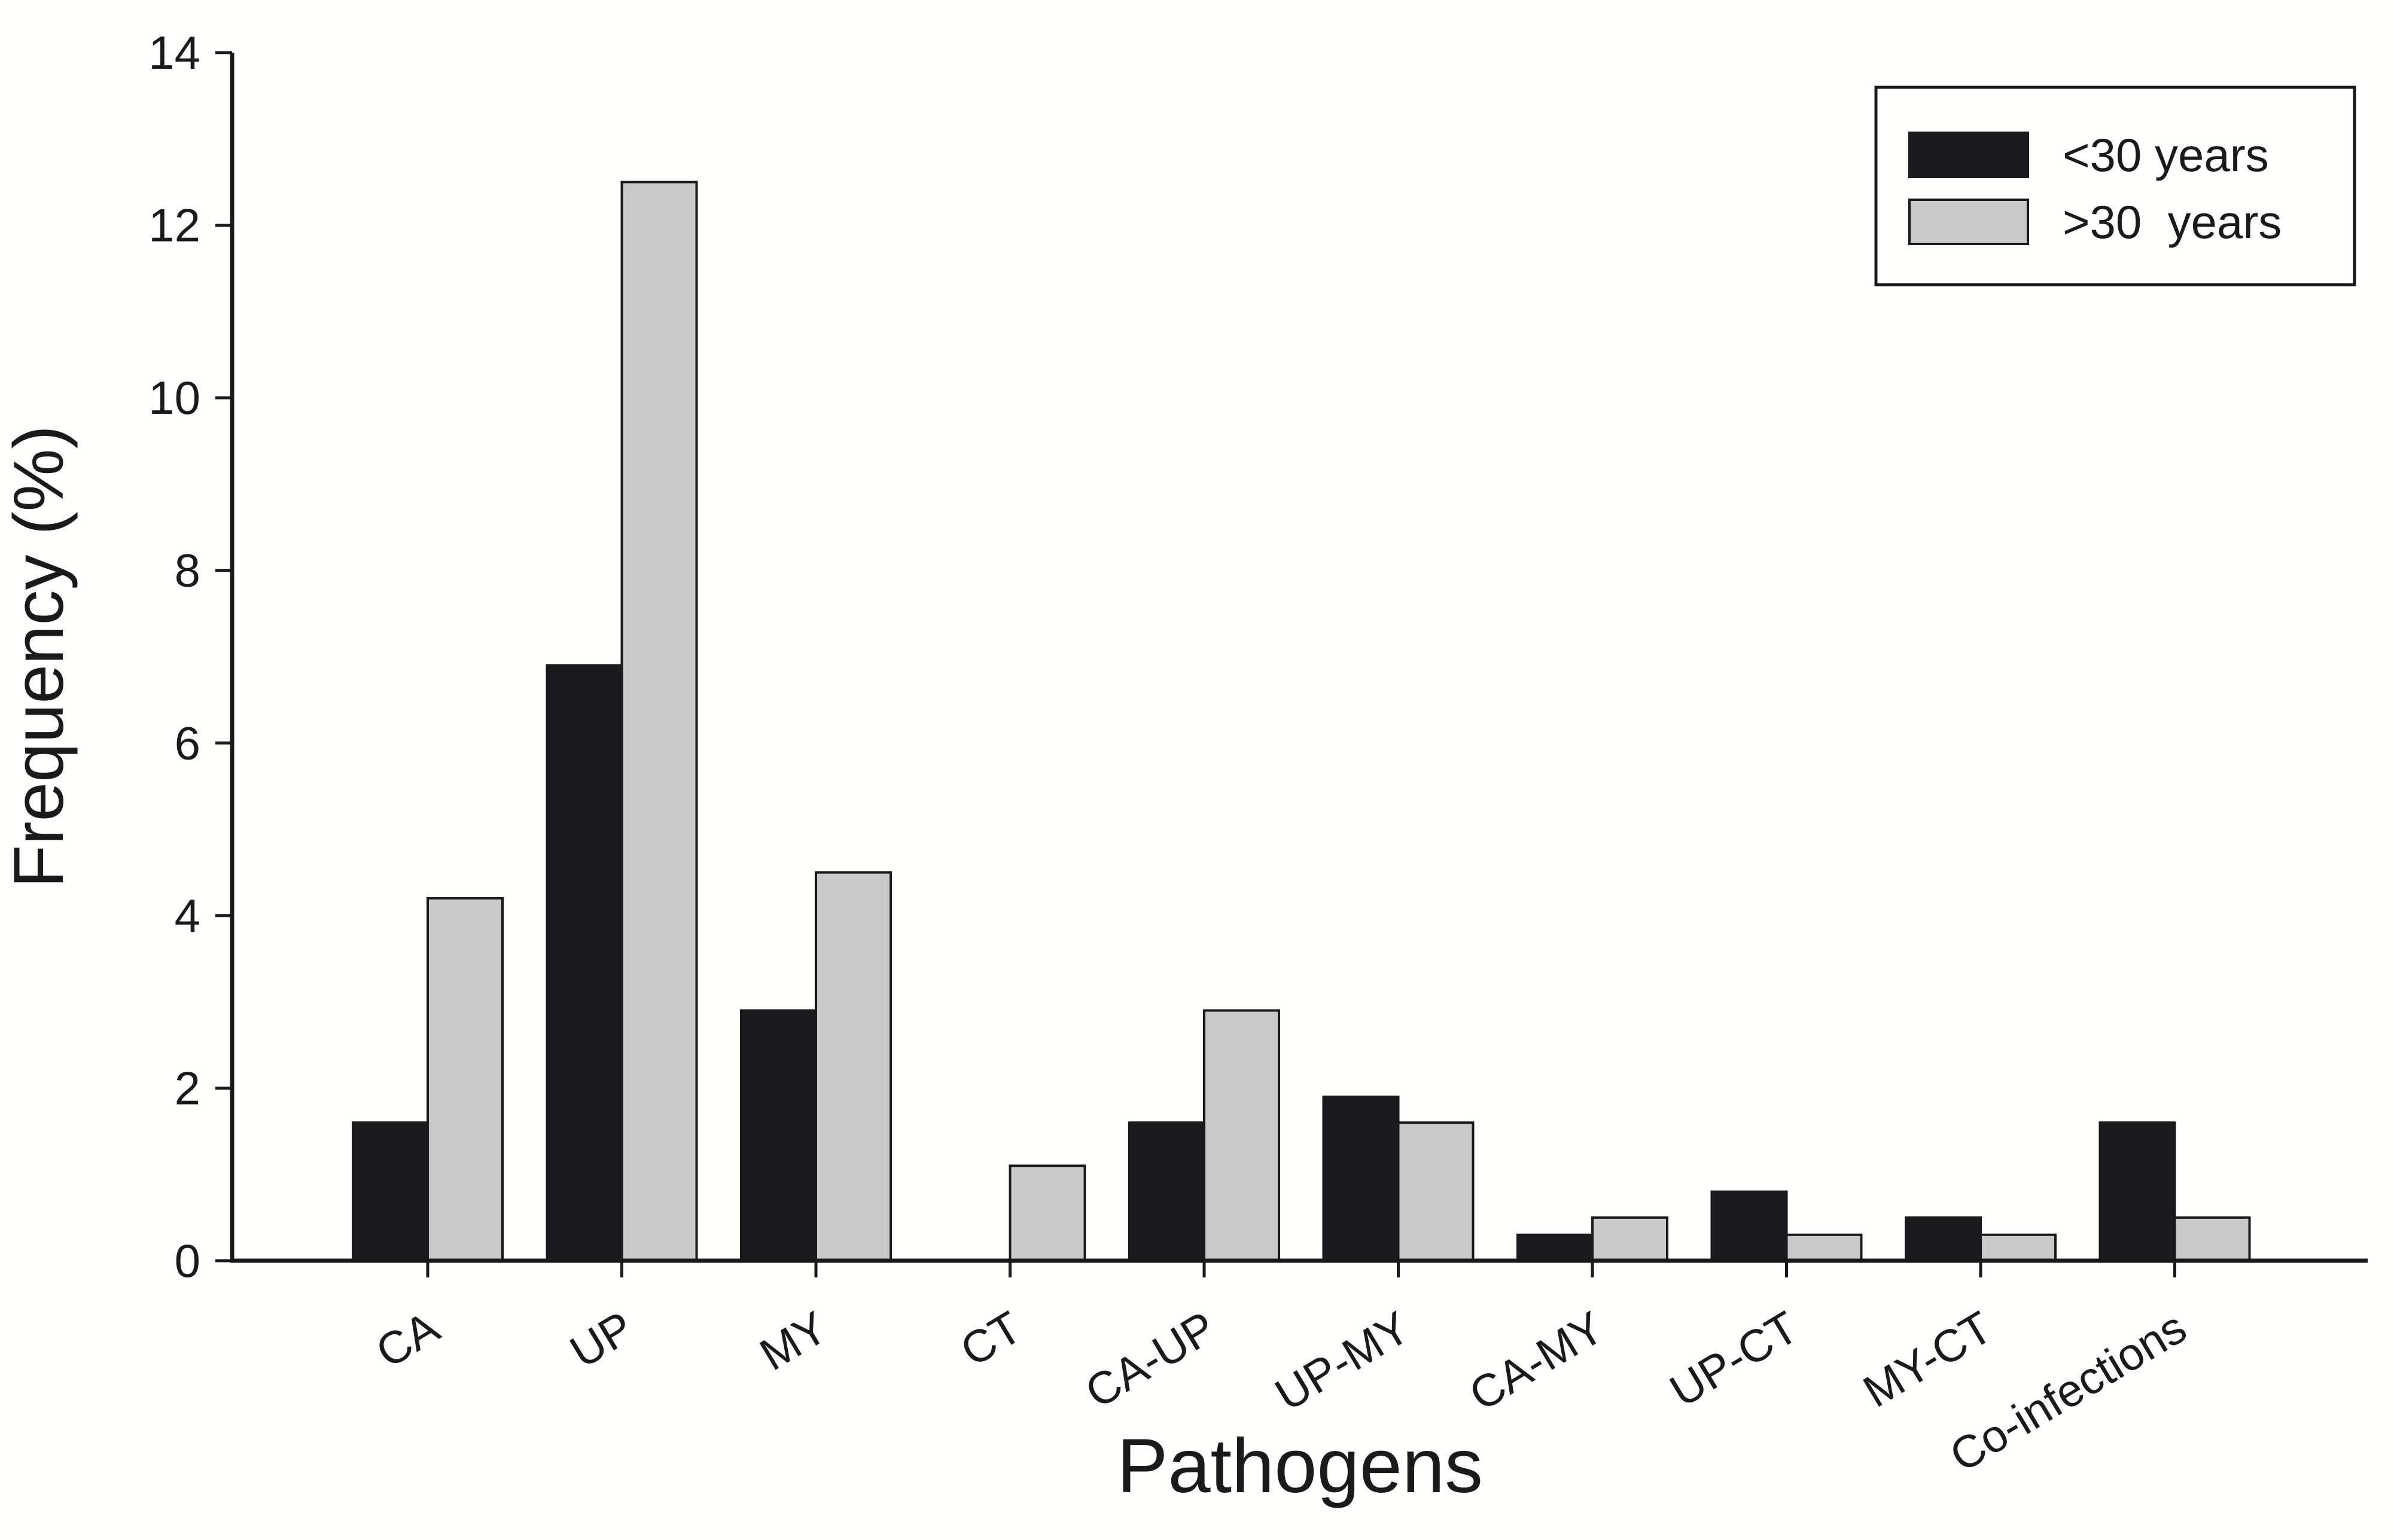  What do you see at coordinates (1300, 1466) in the screenshot?
I see `x-axis-title: Pathogens` at bounding box center [1300, 1466].